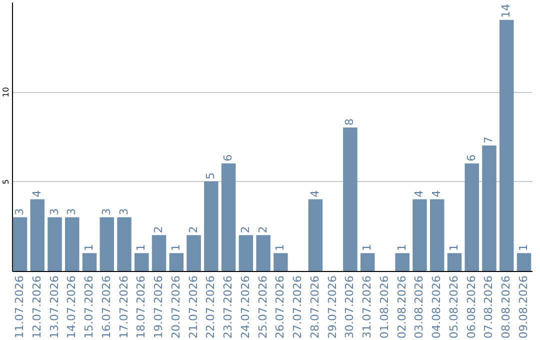  What do you see at coordinates (71, 307) in the screenshot?
I see `x-tick-label: 14.07.2026` at bounding box center [71, 307].